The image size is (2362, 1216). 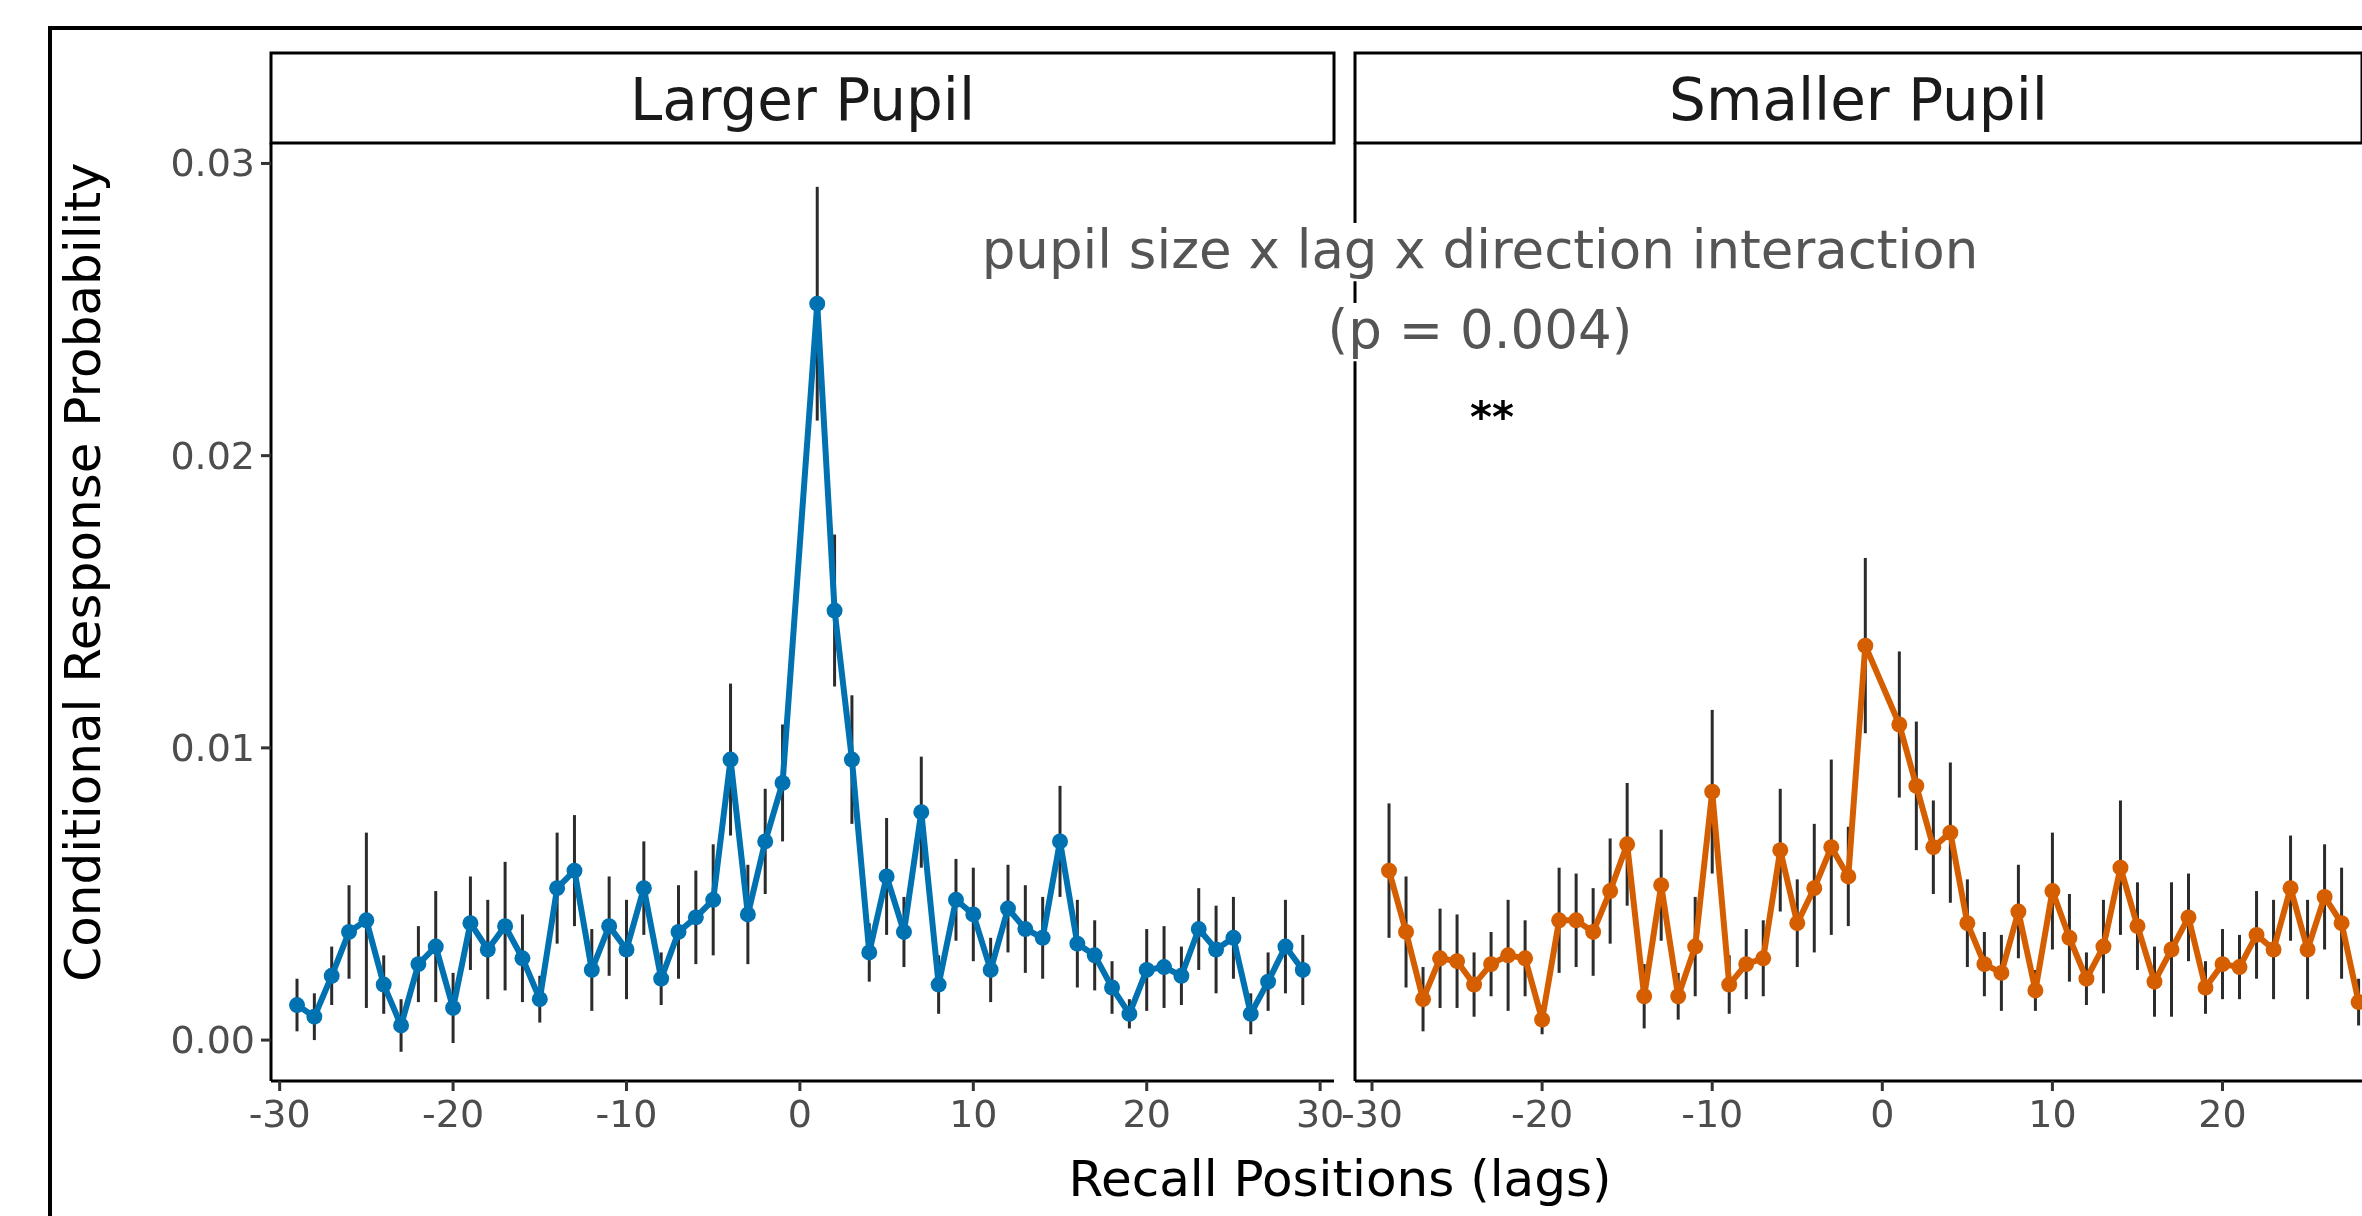 What do you see at coordinates (1542, 1114) in the screenshot?
I see `x-tick-label: -20` at bounding box center [1542, 1114].